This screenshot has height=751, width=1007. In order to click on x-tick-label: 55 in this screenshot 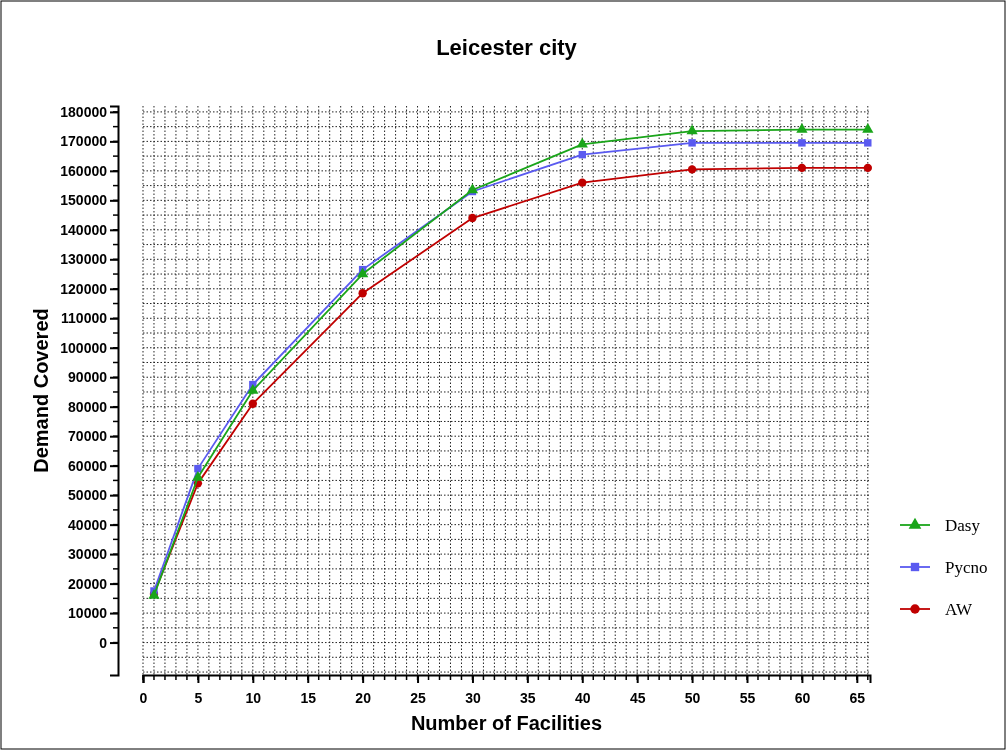, I will do `click(747, 697)`.